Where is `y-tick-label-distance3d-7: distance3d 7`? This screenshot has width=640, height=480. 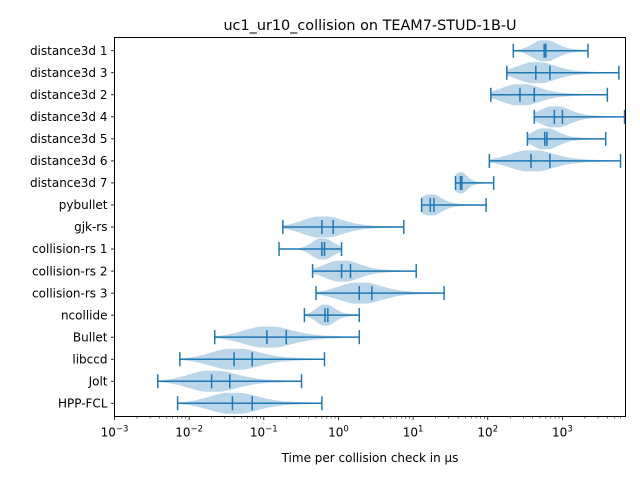 y-tick-label-distance3d-7: distance3d 7 is located at coordinates (69, 183).